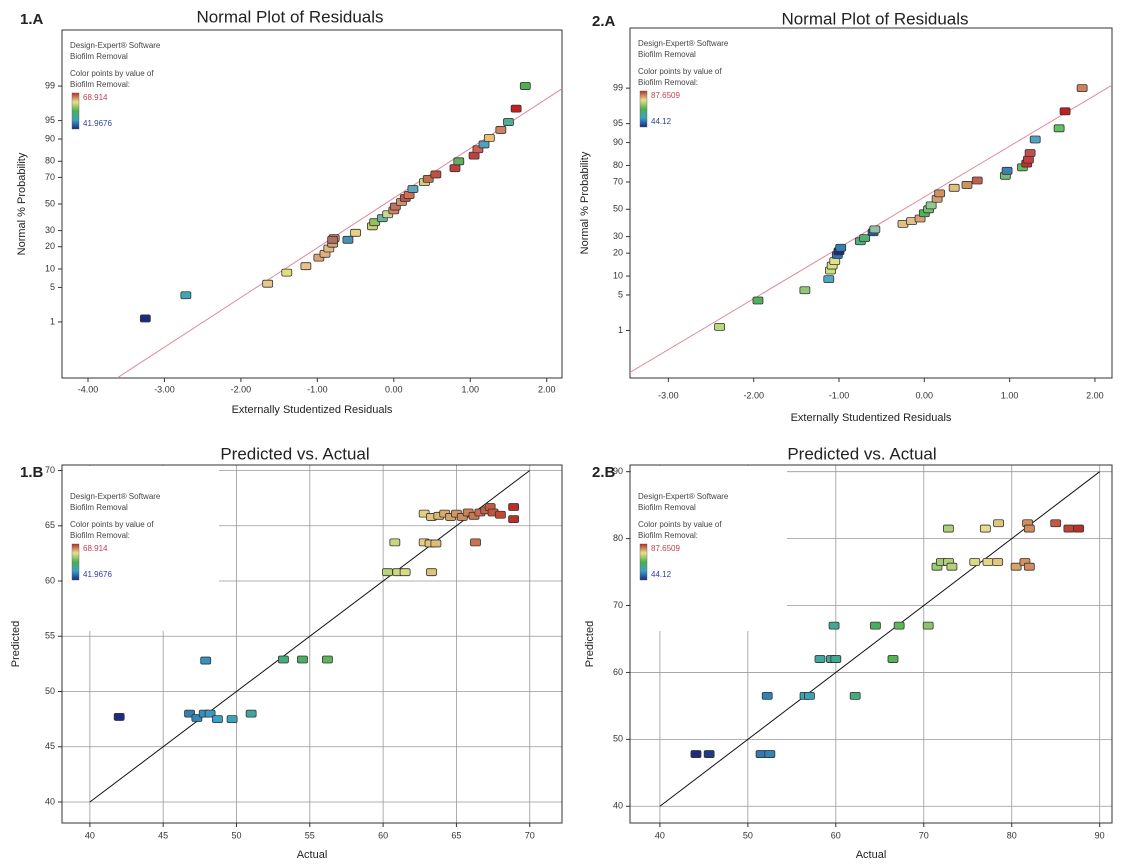  What do you see at coordinates (618, 253) in the screenshot?
I see `y-tick-label: 20` at bounding box center [618, 253].